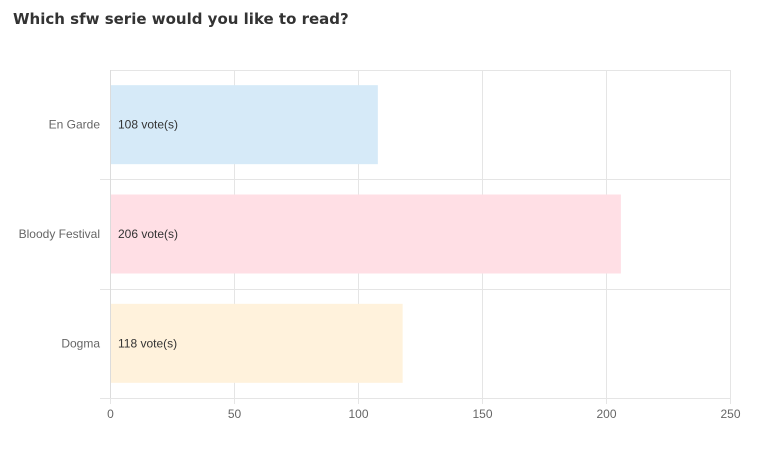 Image resolution: width=779 pixels, height=456 pixels. I want to click on poll-title: Which sfw serie would you like to read?, so click(181, 19).